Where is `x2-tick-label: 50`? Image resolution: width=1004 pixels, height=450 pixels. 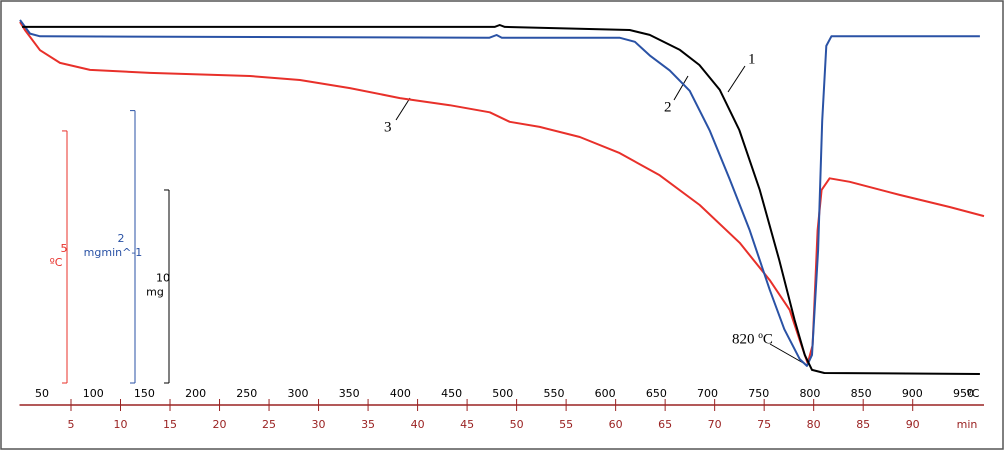
x2-tick-label: 50 is located at coordinates (517, 424).